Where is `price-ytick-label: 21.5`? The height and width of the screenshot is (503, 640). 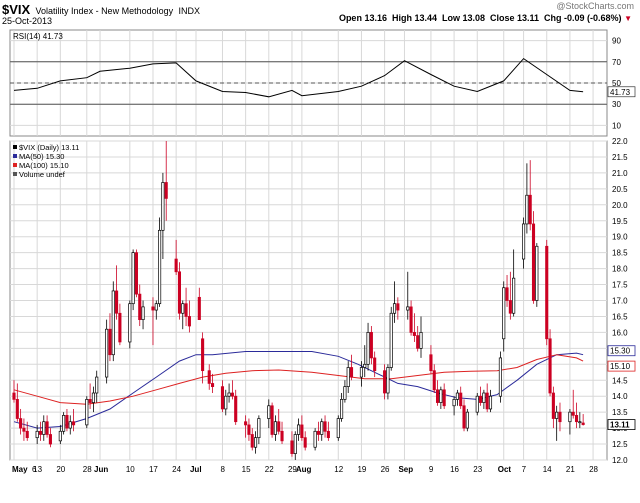 price-ytick-label: 21.5 is located at coordinates (620, 157).